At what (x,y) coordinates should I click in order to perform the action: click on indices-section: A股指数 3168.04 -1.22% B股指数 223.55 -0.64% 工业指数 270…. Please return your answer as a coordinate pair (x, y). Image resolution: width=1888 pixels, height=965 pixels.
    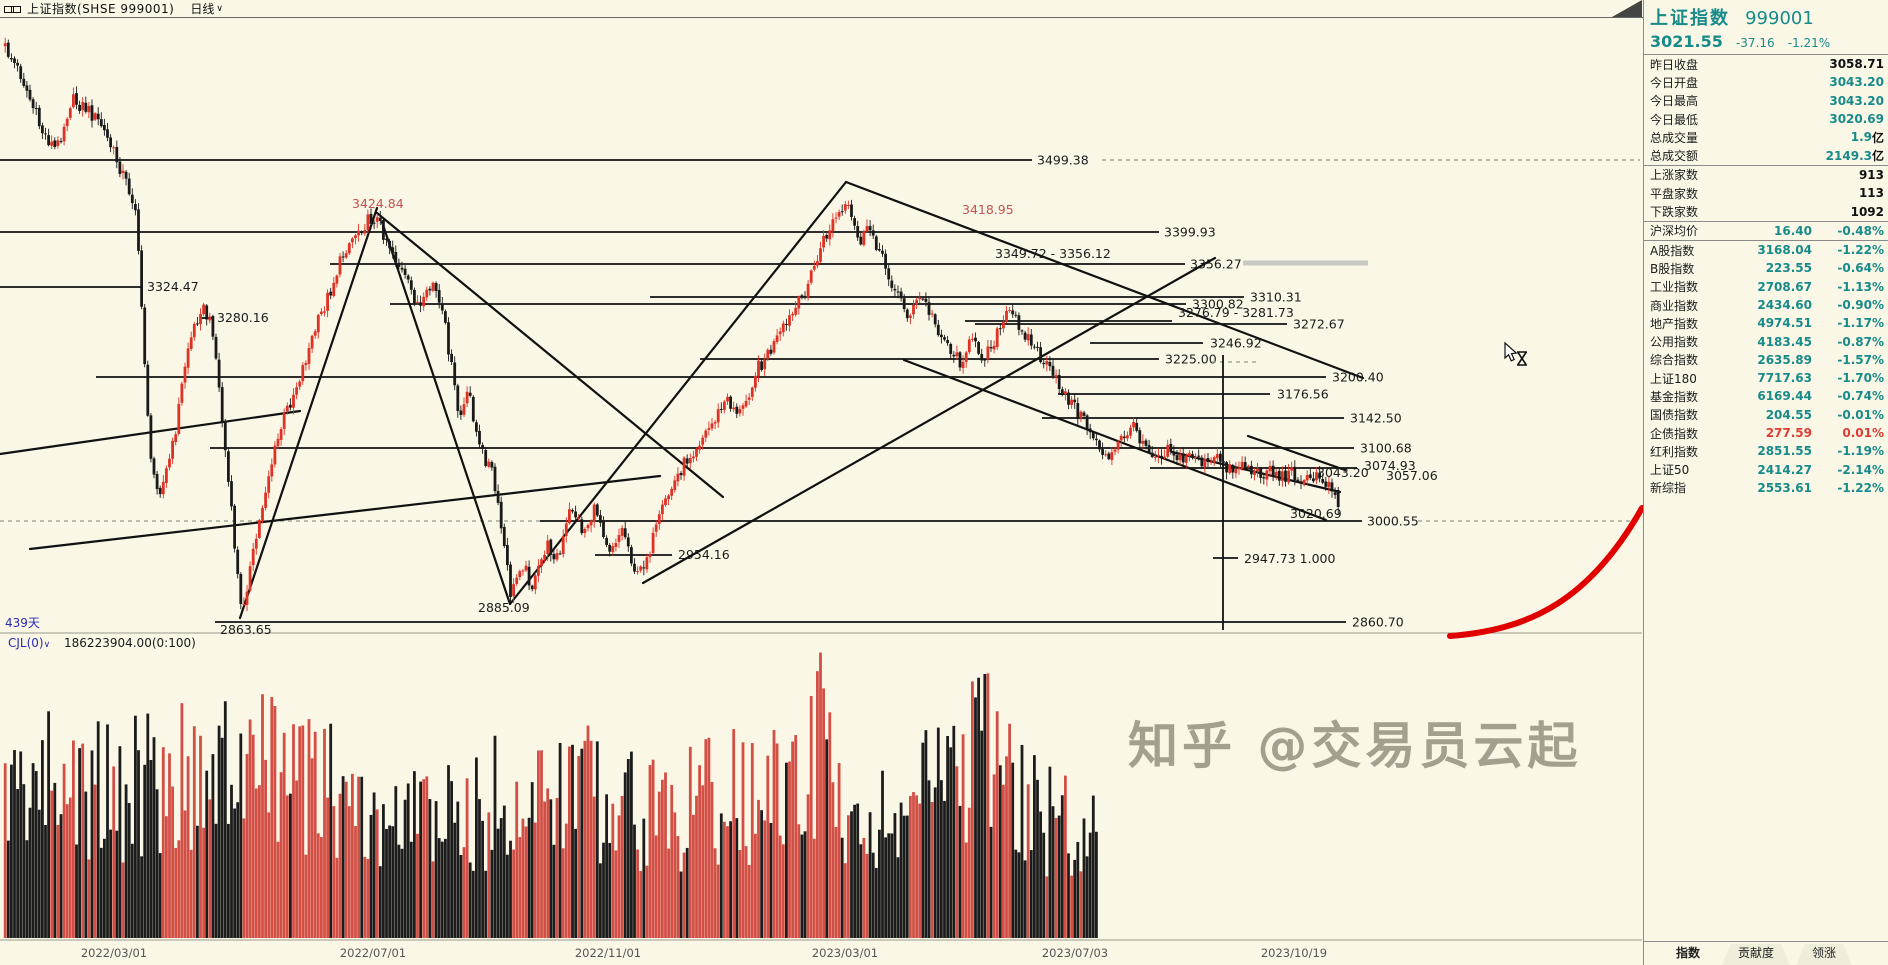
    Looking at the image, I should click on (1766, 369).